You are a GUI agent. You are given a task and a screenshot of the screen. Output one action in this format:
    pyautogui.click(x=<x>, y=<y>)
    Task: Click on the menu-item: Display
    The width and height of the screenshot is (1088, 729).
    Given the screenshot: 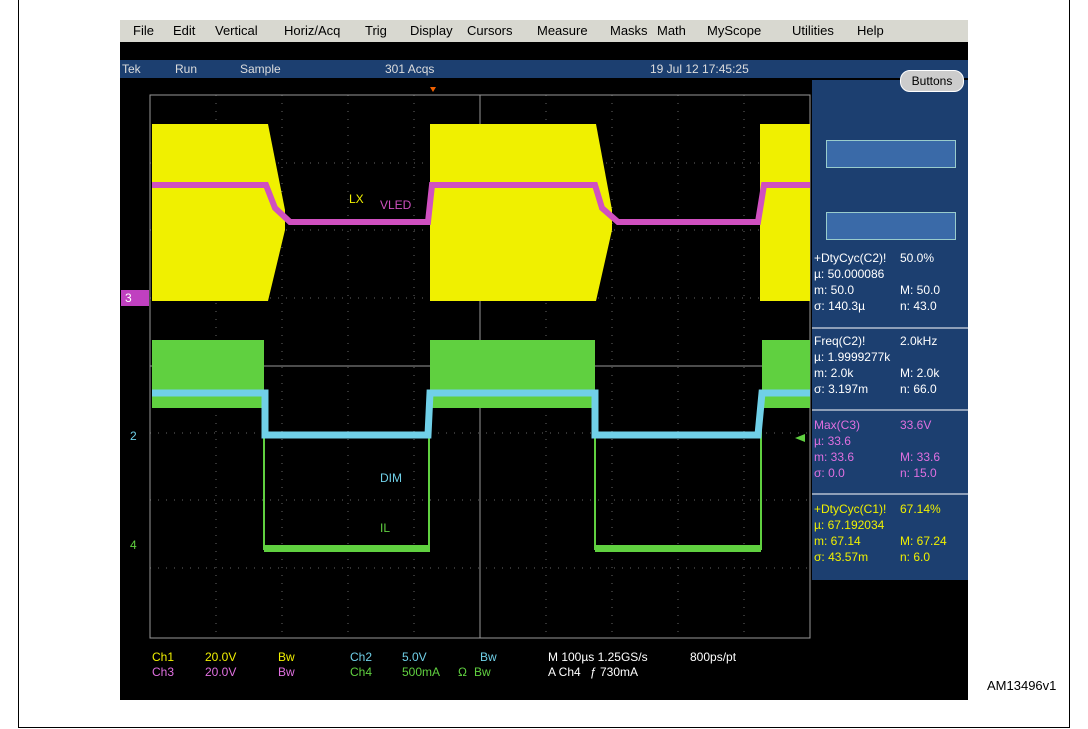 What is the action you would take?
    pyautogui.click(x=431, y=30)
    